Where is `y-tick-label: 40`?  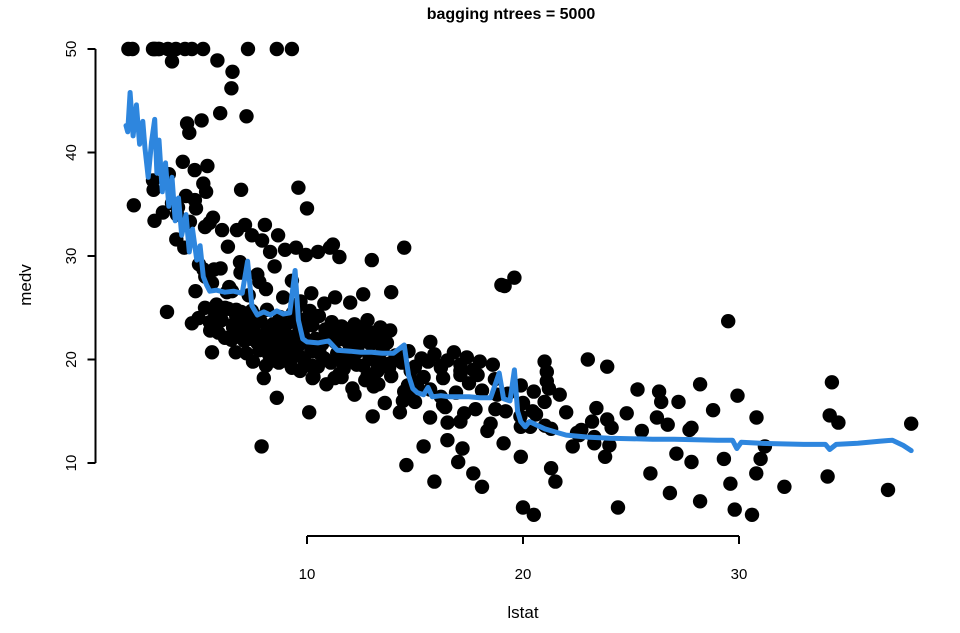 y-tick-label: 40 is located at coordinates (71, 152).